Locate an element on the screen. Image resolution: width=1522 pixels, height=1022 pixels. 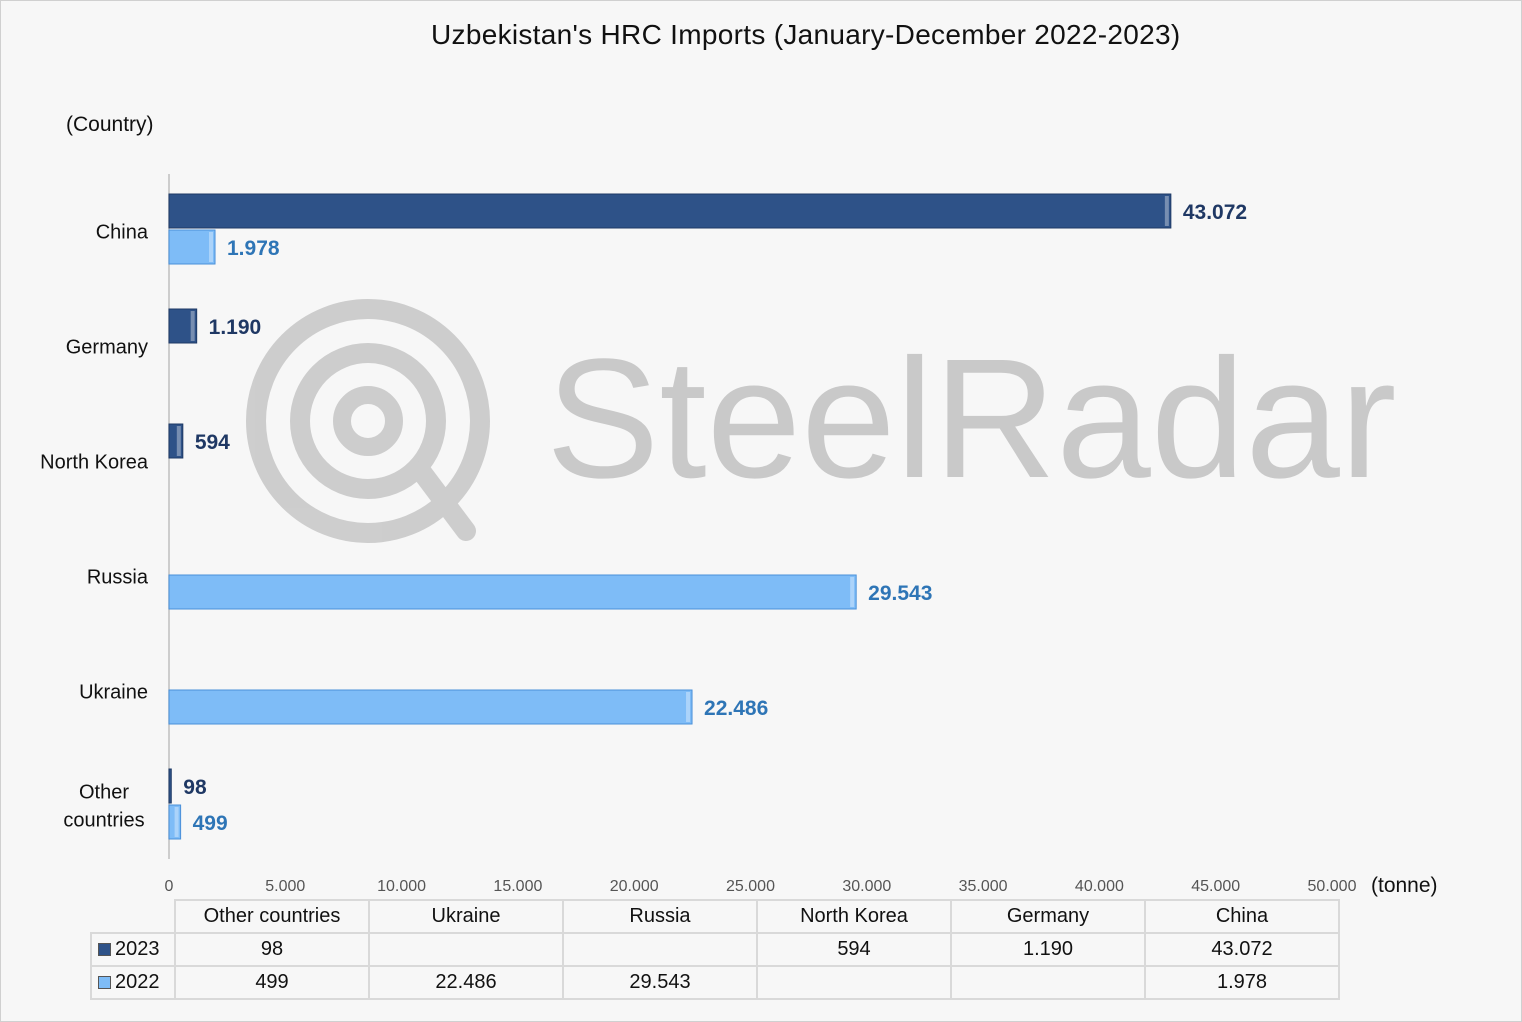
x-tick-label: 5.000 is located at coordinates (285, 886).